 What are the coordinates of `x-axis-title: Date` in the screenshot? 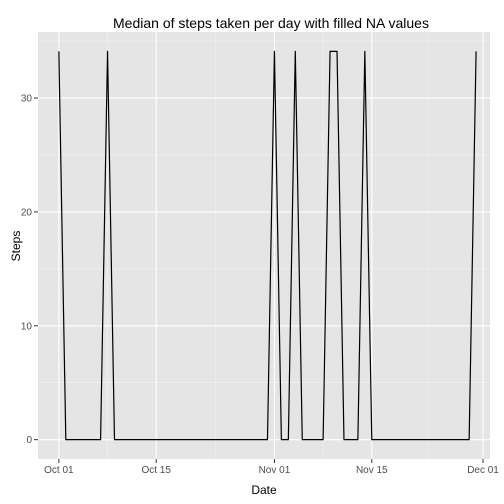 It's located at (264, 490).